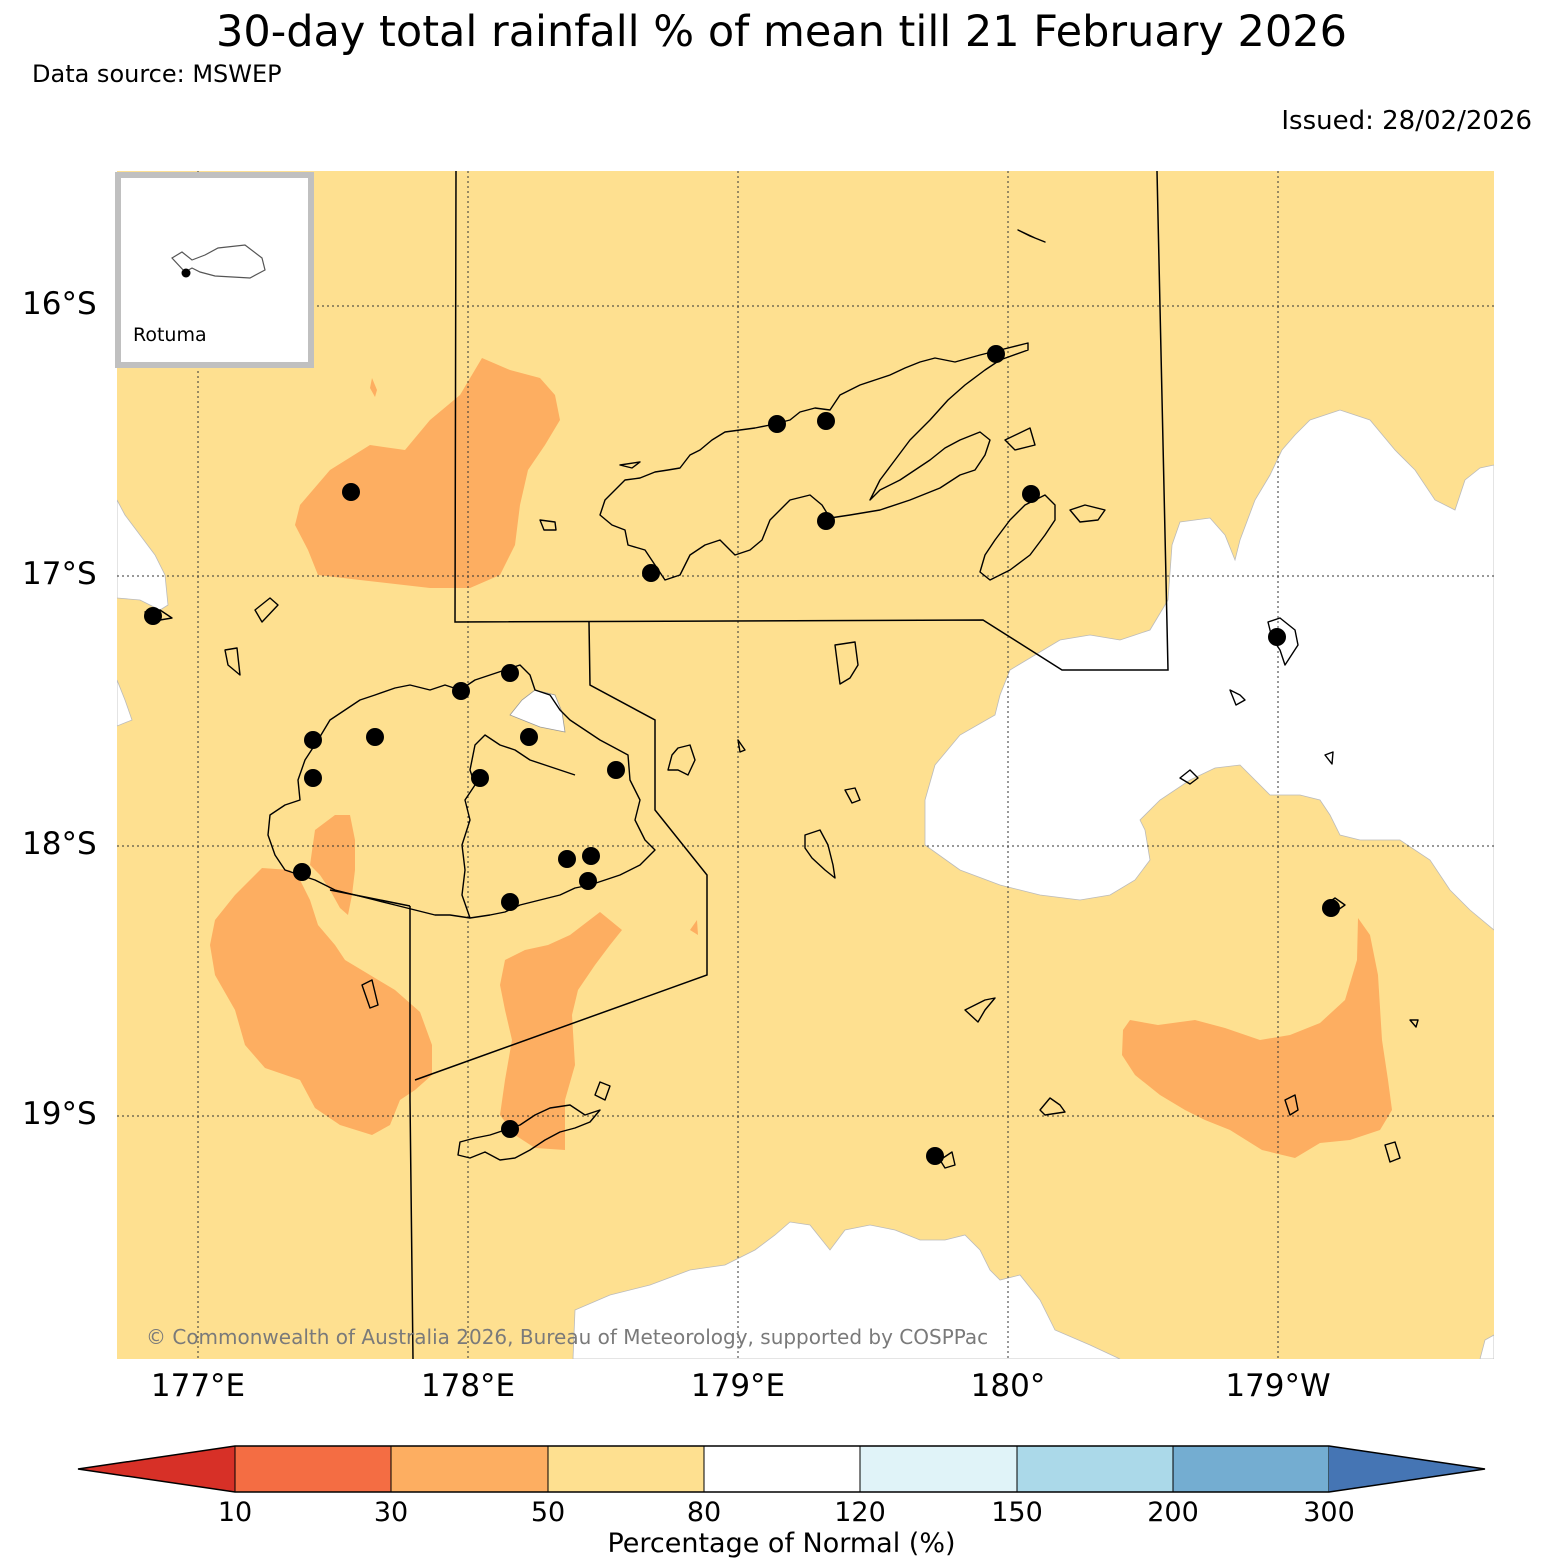 The height and width of the screenshot is (1563, 1563). What do you see at coordinates (846, 1290) in the screenshot?
I see `region-80-120-south` at bounding box center [846, 1290].